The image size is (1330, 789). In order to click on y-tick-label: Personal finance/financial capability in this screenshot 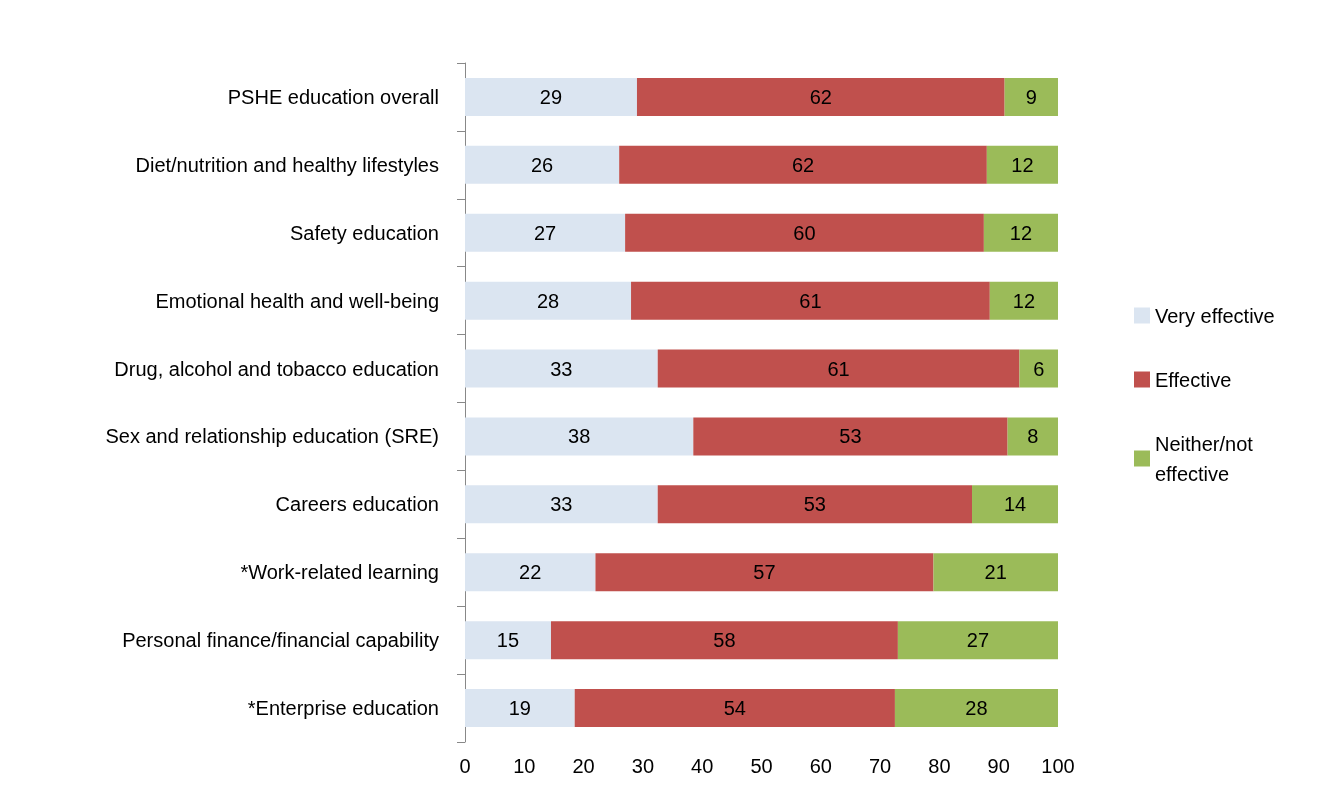, I will do `click(280, 640)`.